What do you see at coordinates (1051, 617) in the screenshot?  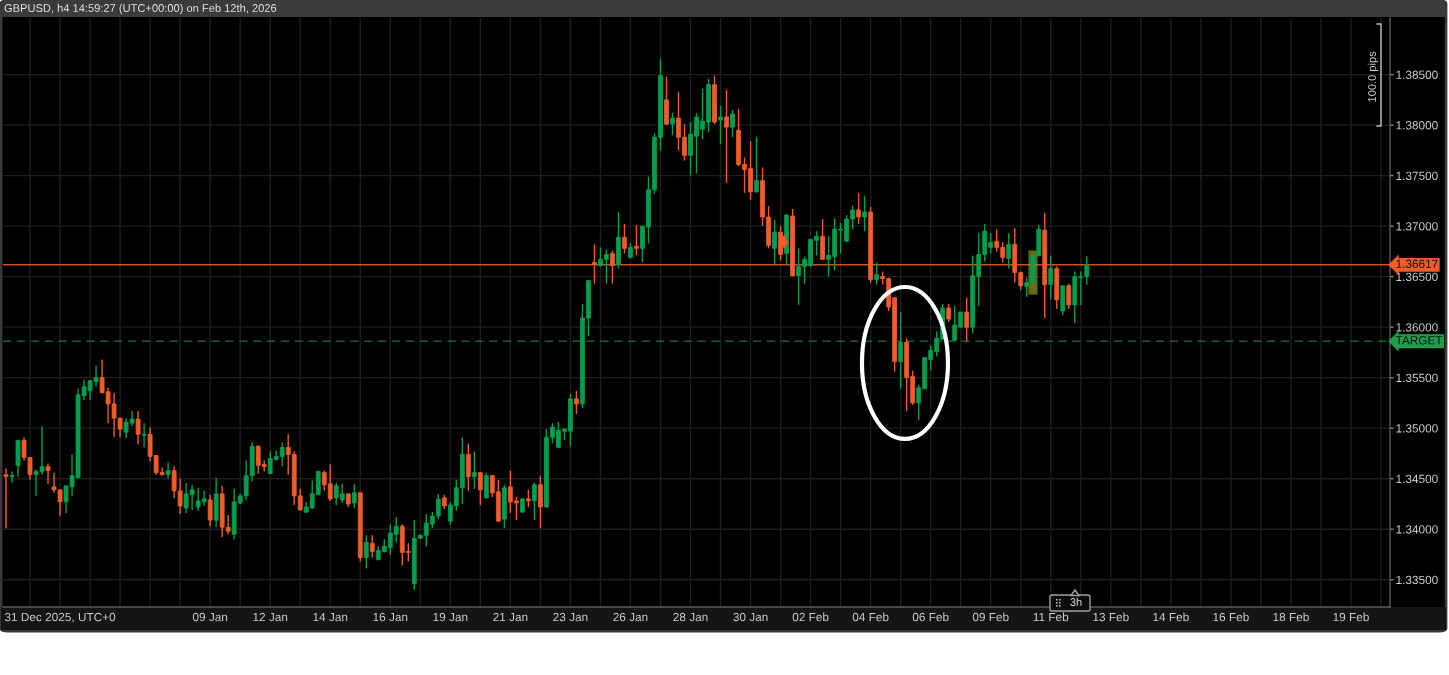 I see `x-tick-label: 11 Feb` at bounding box center [1051, 617].